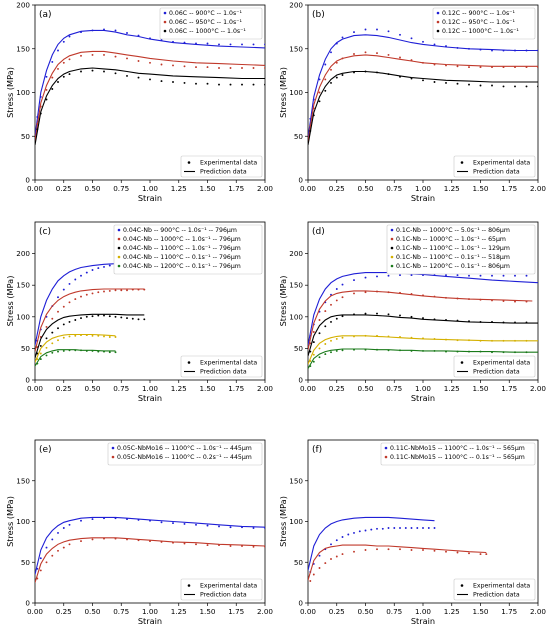  What do you see at coordinates (26, 348) in the screenshot?
I see `y-tick-label: 50` at bounding box center [26, 348].